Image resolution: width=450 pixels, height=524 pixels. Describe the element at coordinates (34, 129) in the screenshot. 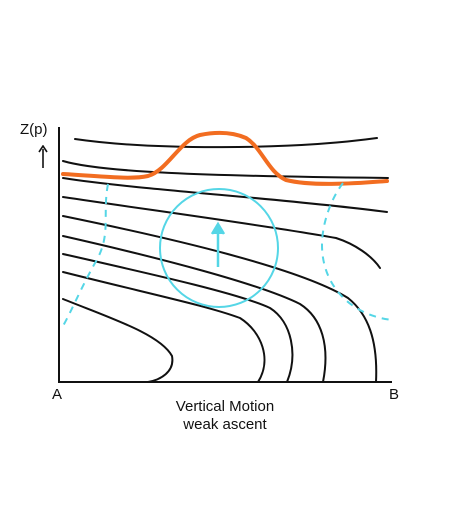

I see `vertical-axis-label: Z(p)` at that location.